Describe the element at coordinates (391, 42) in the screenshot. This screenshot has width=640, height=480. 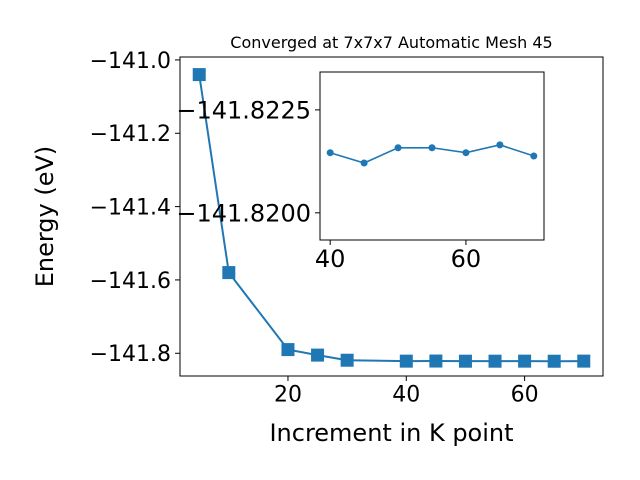
I see `chart-title: Converged at 7x7x7 Automatic Mesh 45` at that location.